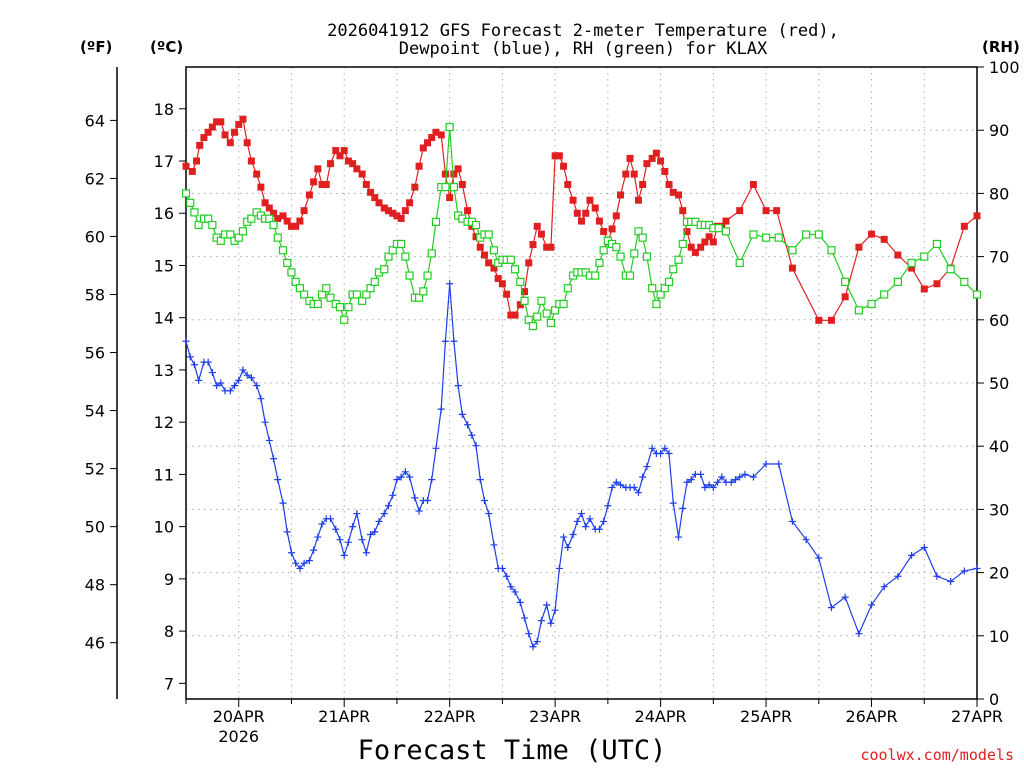 This screenshot has width=1024, height=768. I want to click on tick-label-fahrenheit: 46, so click(95, 643).